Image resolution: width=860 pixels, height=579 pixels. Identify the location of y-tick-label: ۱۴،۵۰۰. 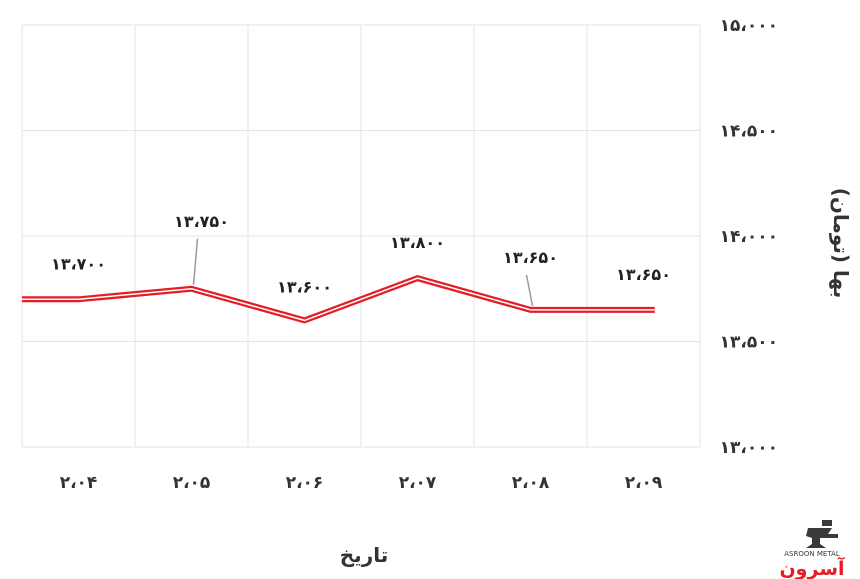
(749, 132).